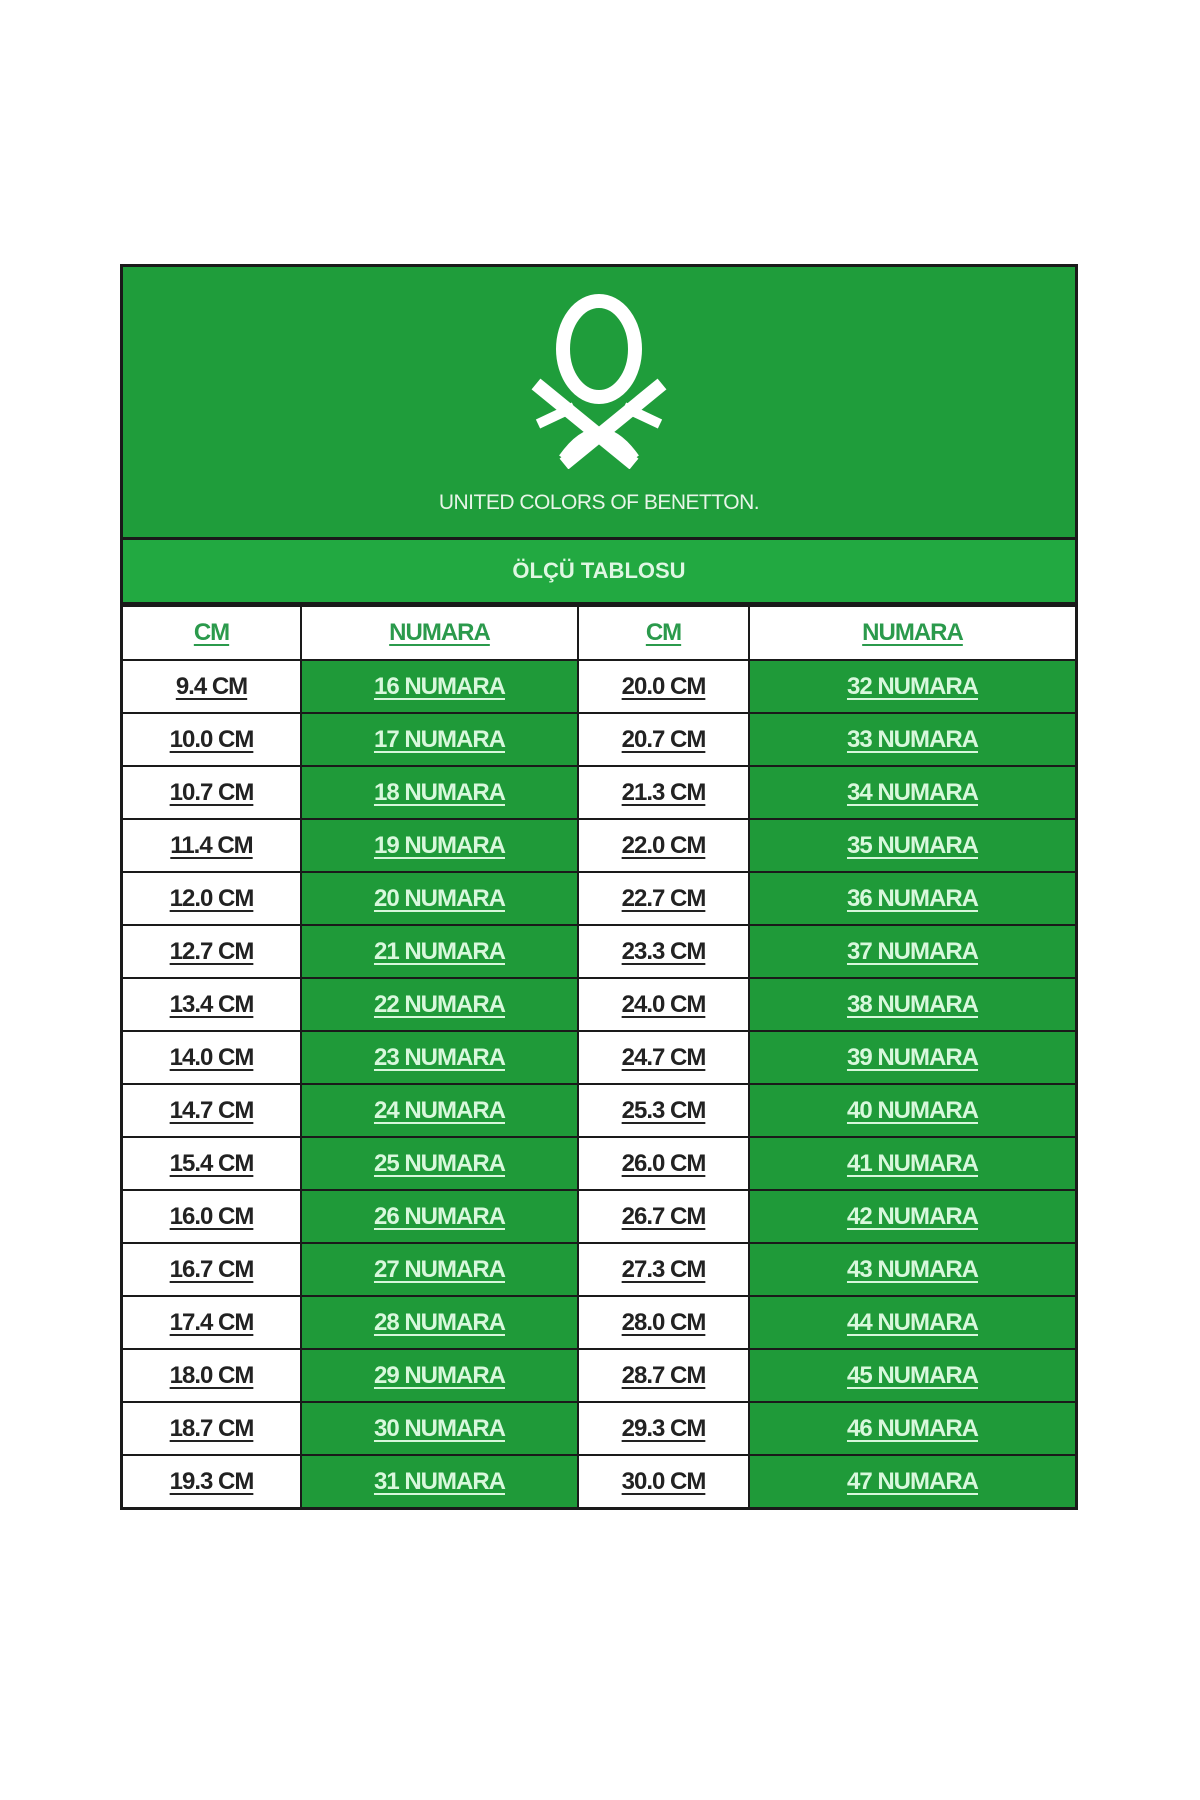  Describe the element at coordinates (212, 1428) in the screenshot. I see `cm-cell: 18.7 CM` at that location.